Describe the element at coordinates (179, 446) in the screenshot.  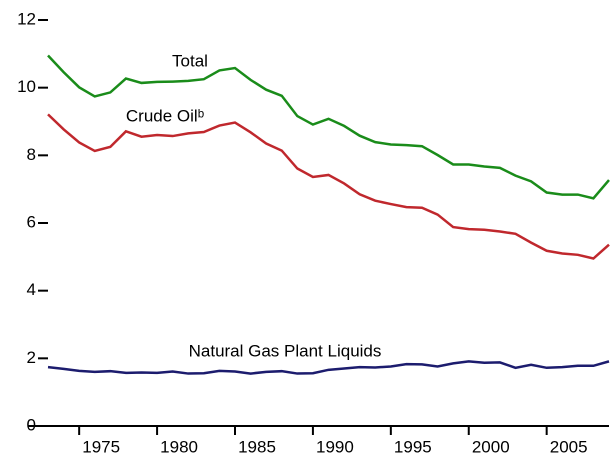
I see `x-tick-label: 1980` at that location.